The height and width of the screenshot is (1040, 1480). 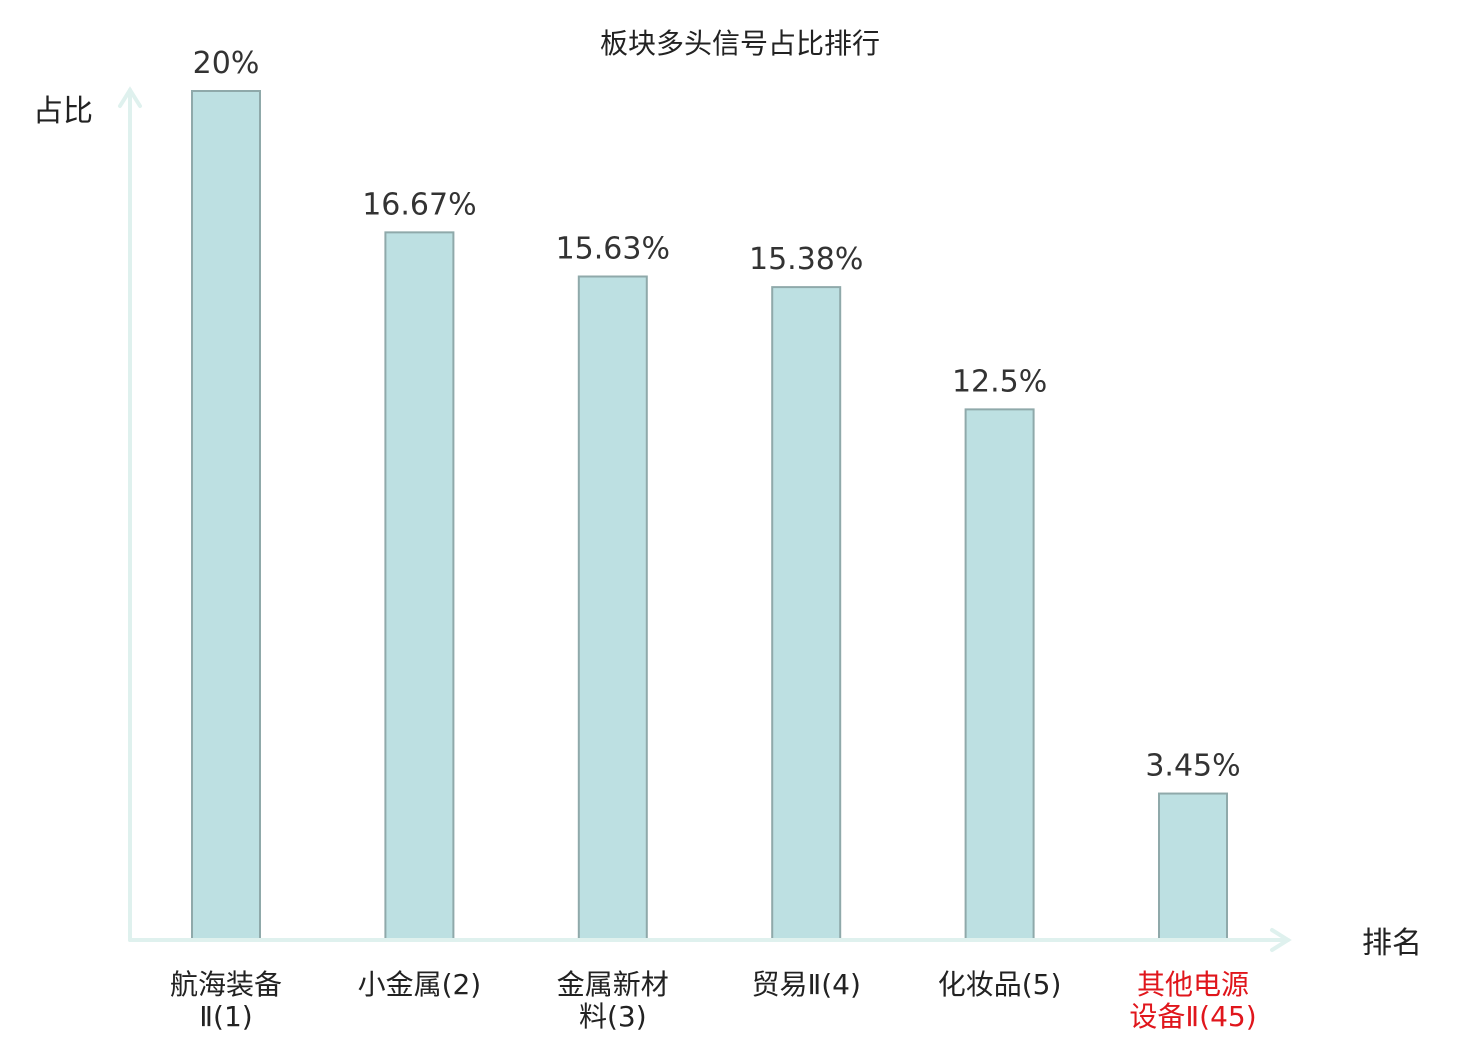 I want to click on tick-label-6-line-1: 其他电源, so click(x=1193, y=984).